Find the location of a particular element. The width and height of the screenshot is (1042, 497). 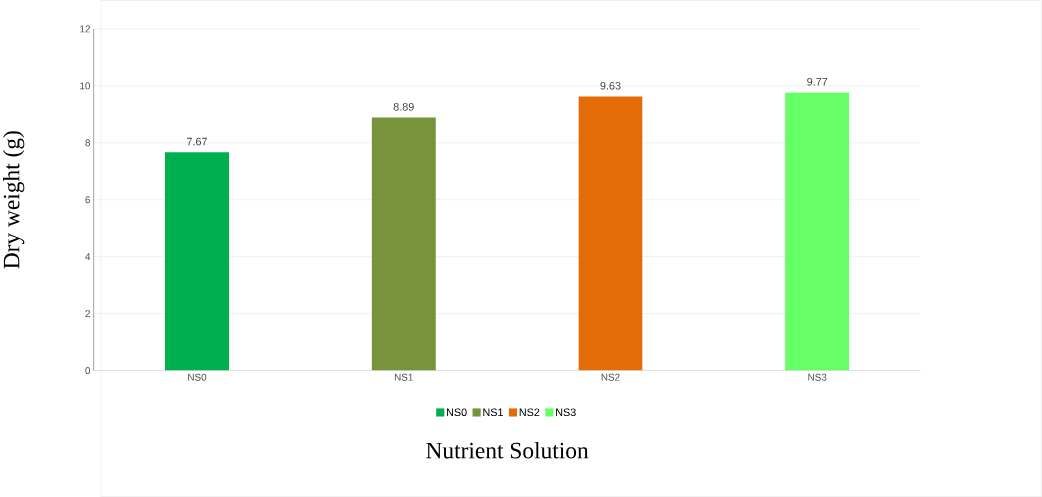

y-tick-label: 8 is located at coordinates (88, 143).